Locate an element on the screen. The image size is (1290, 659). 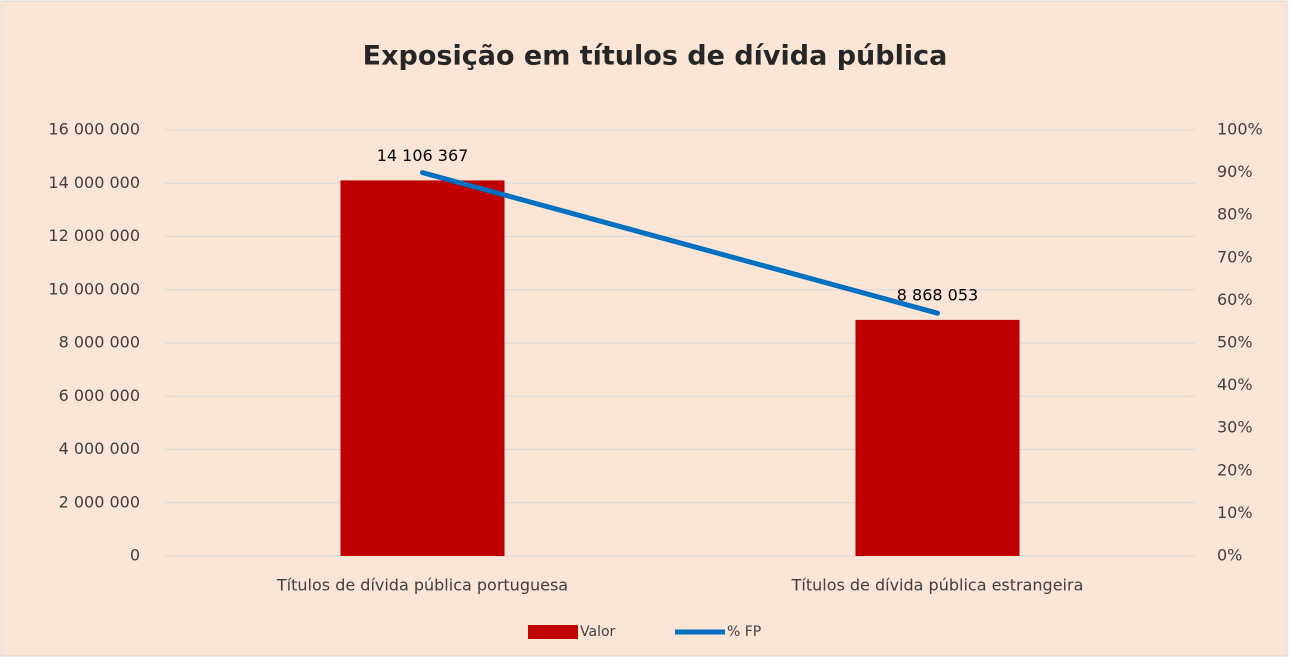
y-tick-label: 6 000 000 is located at coordinates (99, 395).